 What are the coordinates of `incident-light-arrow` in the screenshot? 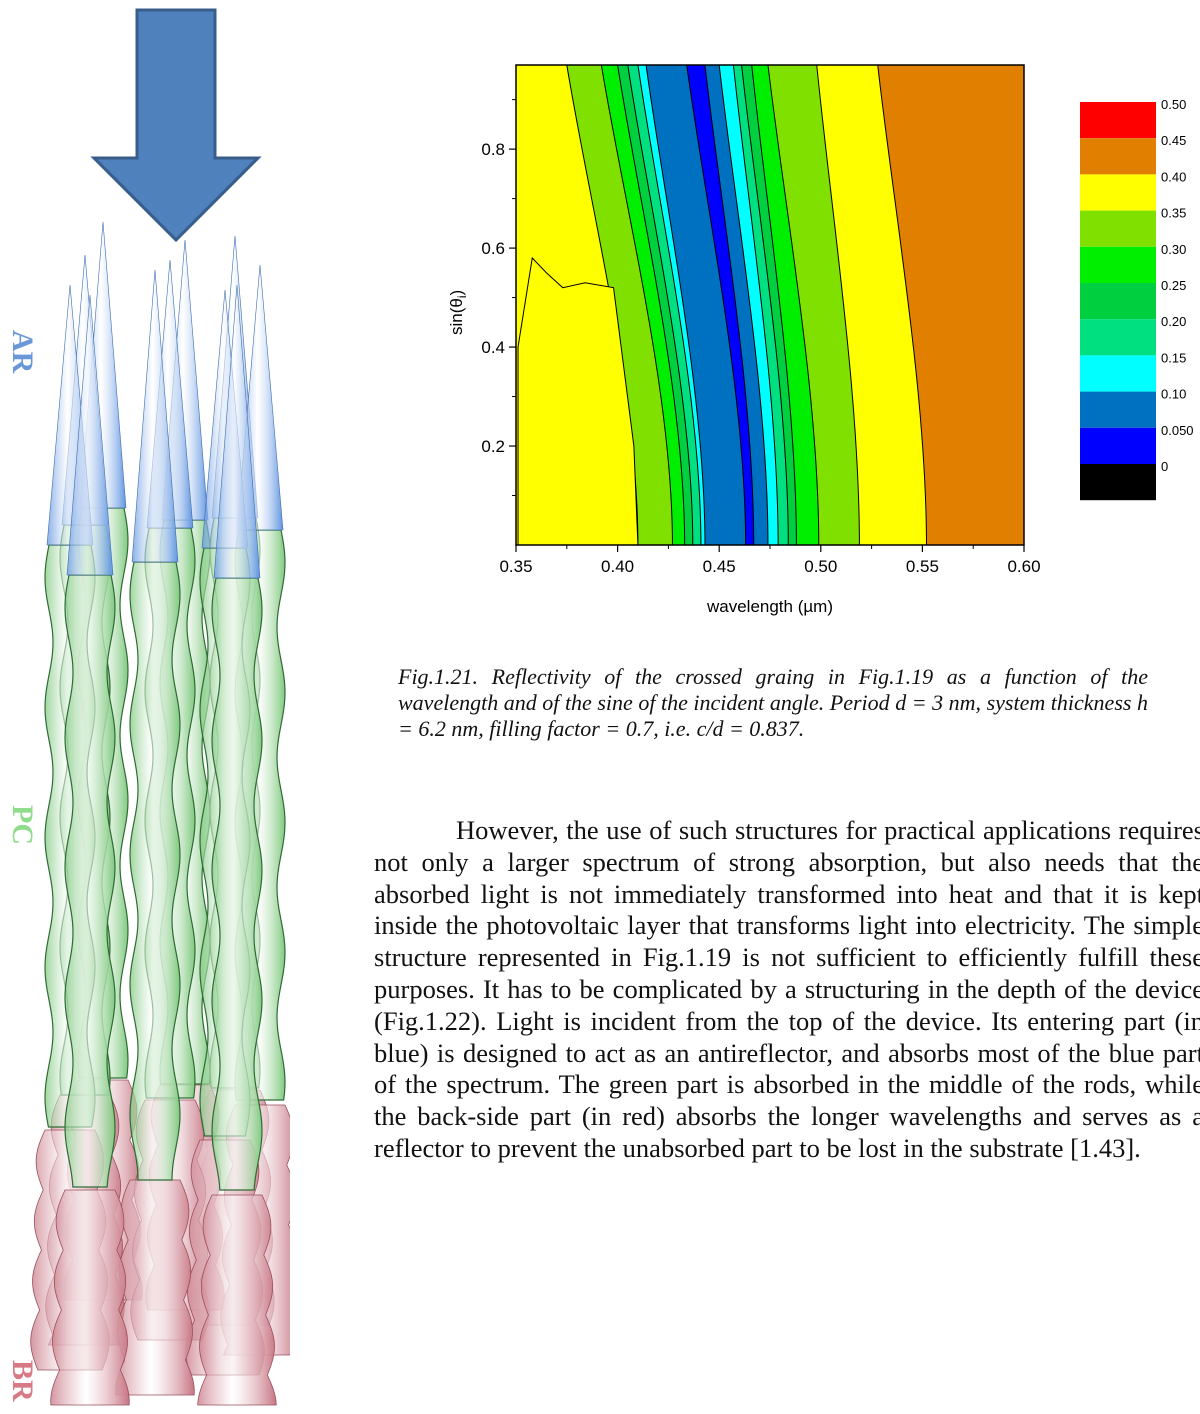 It's located at (176, 125).